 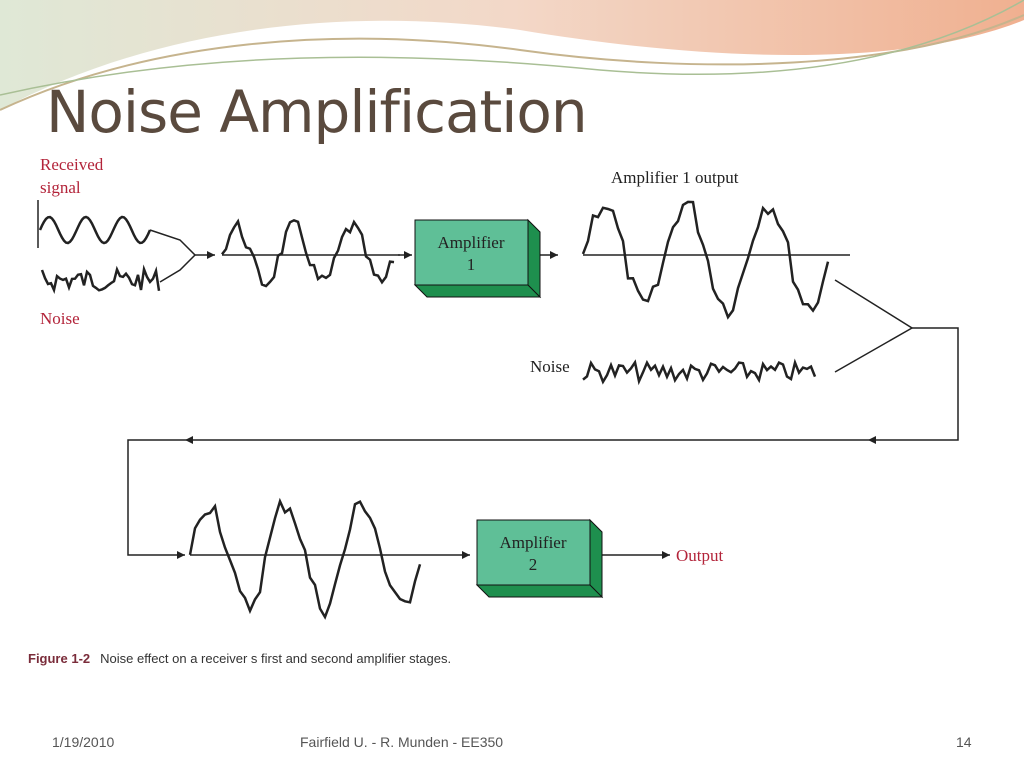 What do you see at coordinates (700, 555) in the screenshot?
I see `label: Output` at bounding box center [700, 555].